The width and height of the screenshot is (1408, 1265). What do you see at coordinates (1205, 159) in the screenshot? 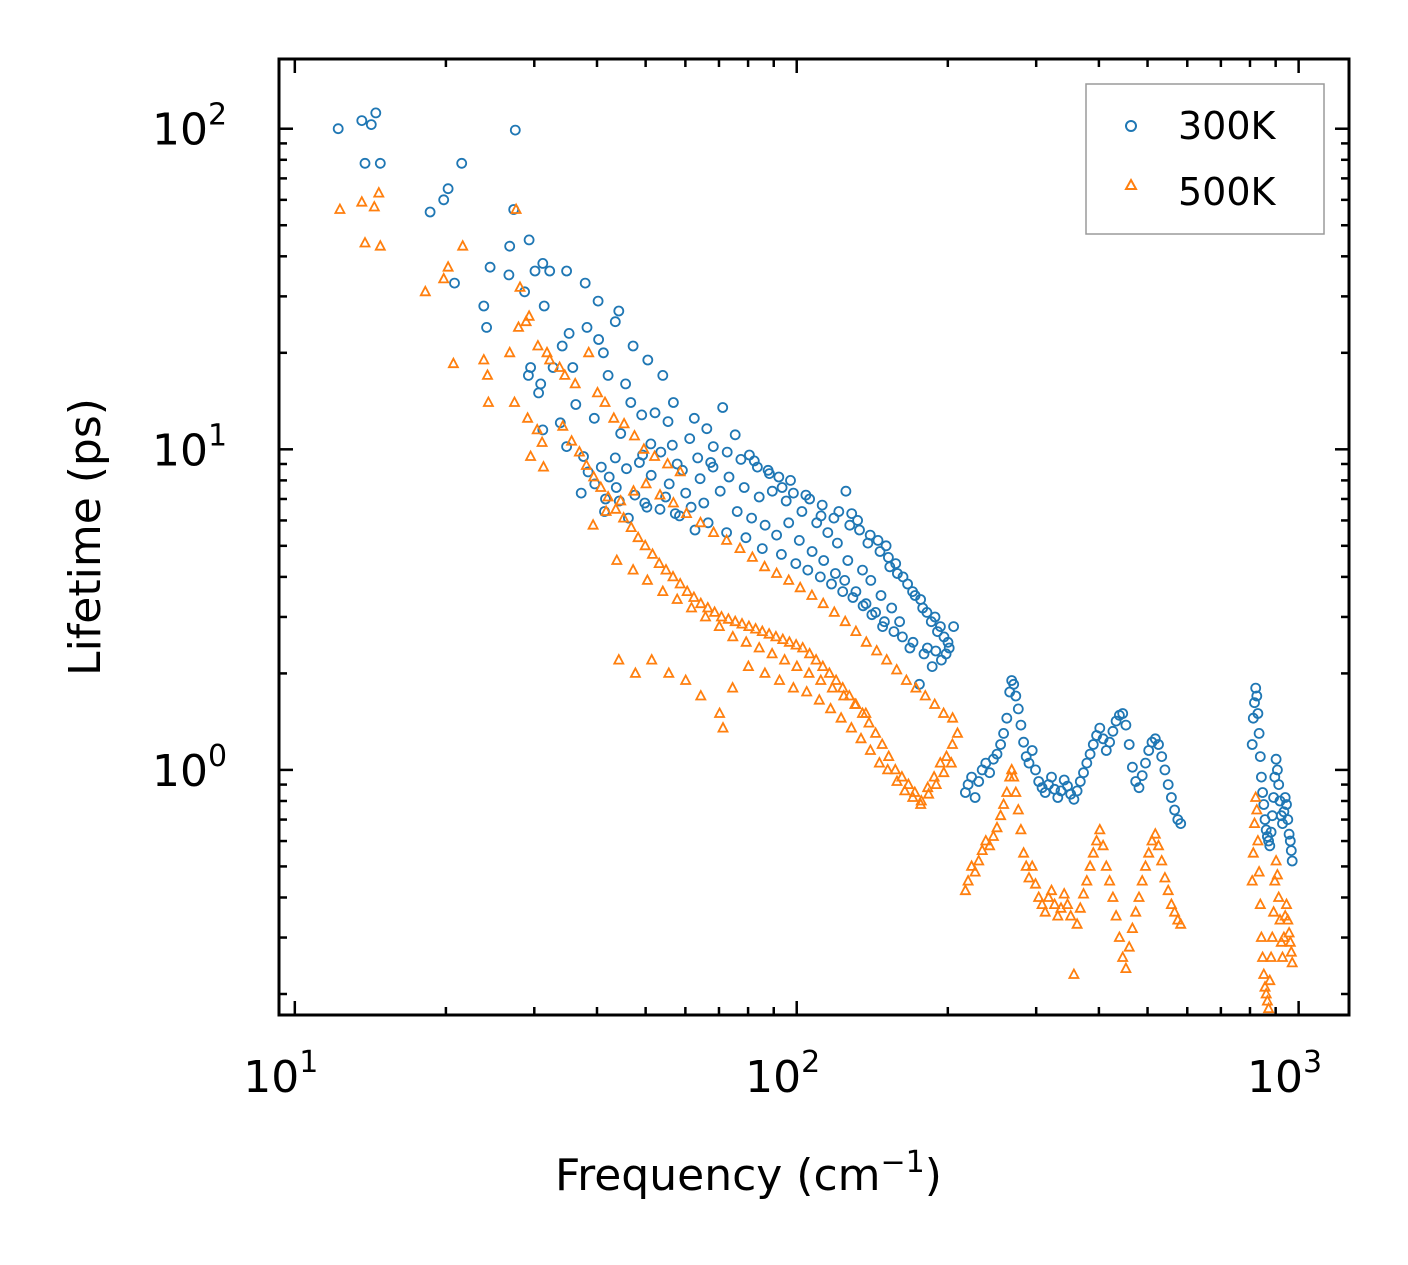
I see `legend: 300K 500K` at bounding box center [1205, 159].